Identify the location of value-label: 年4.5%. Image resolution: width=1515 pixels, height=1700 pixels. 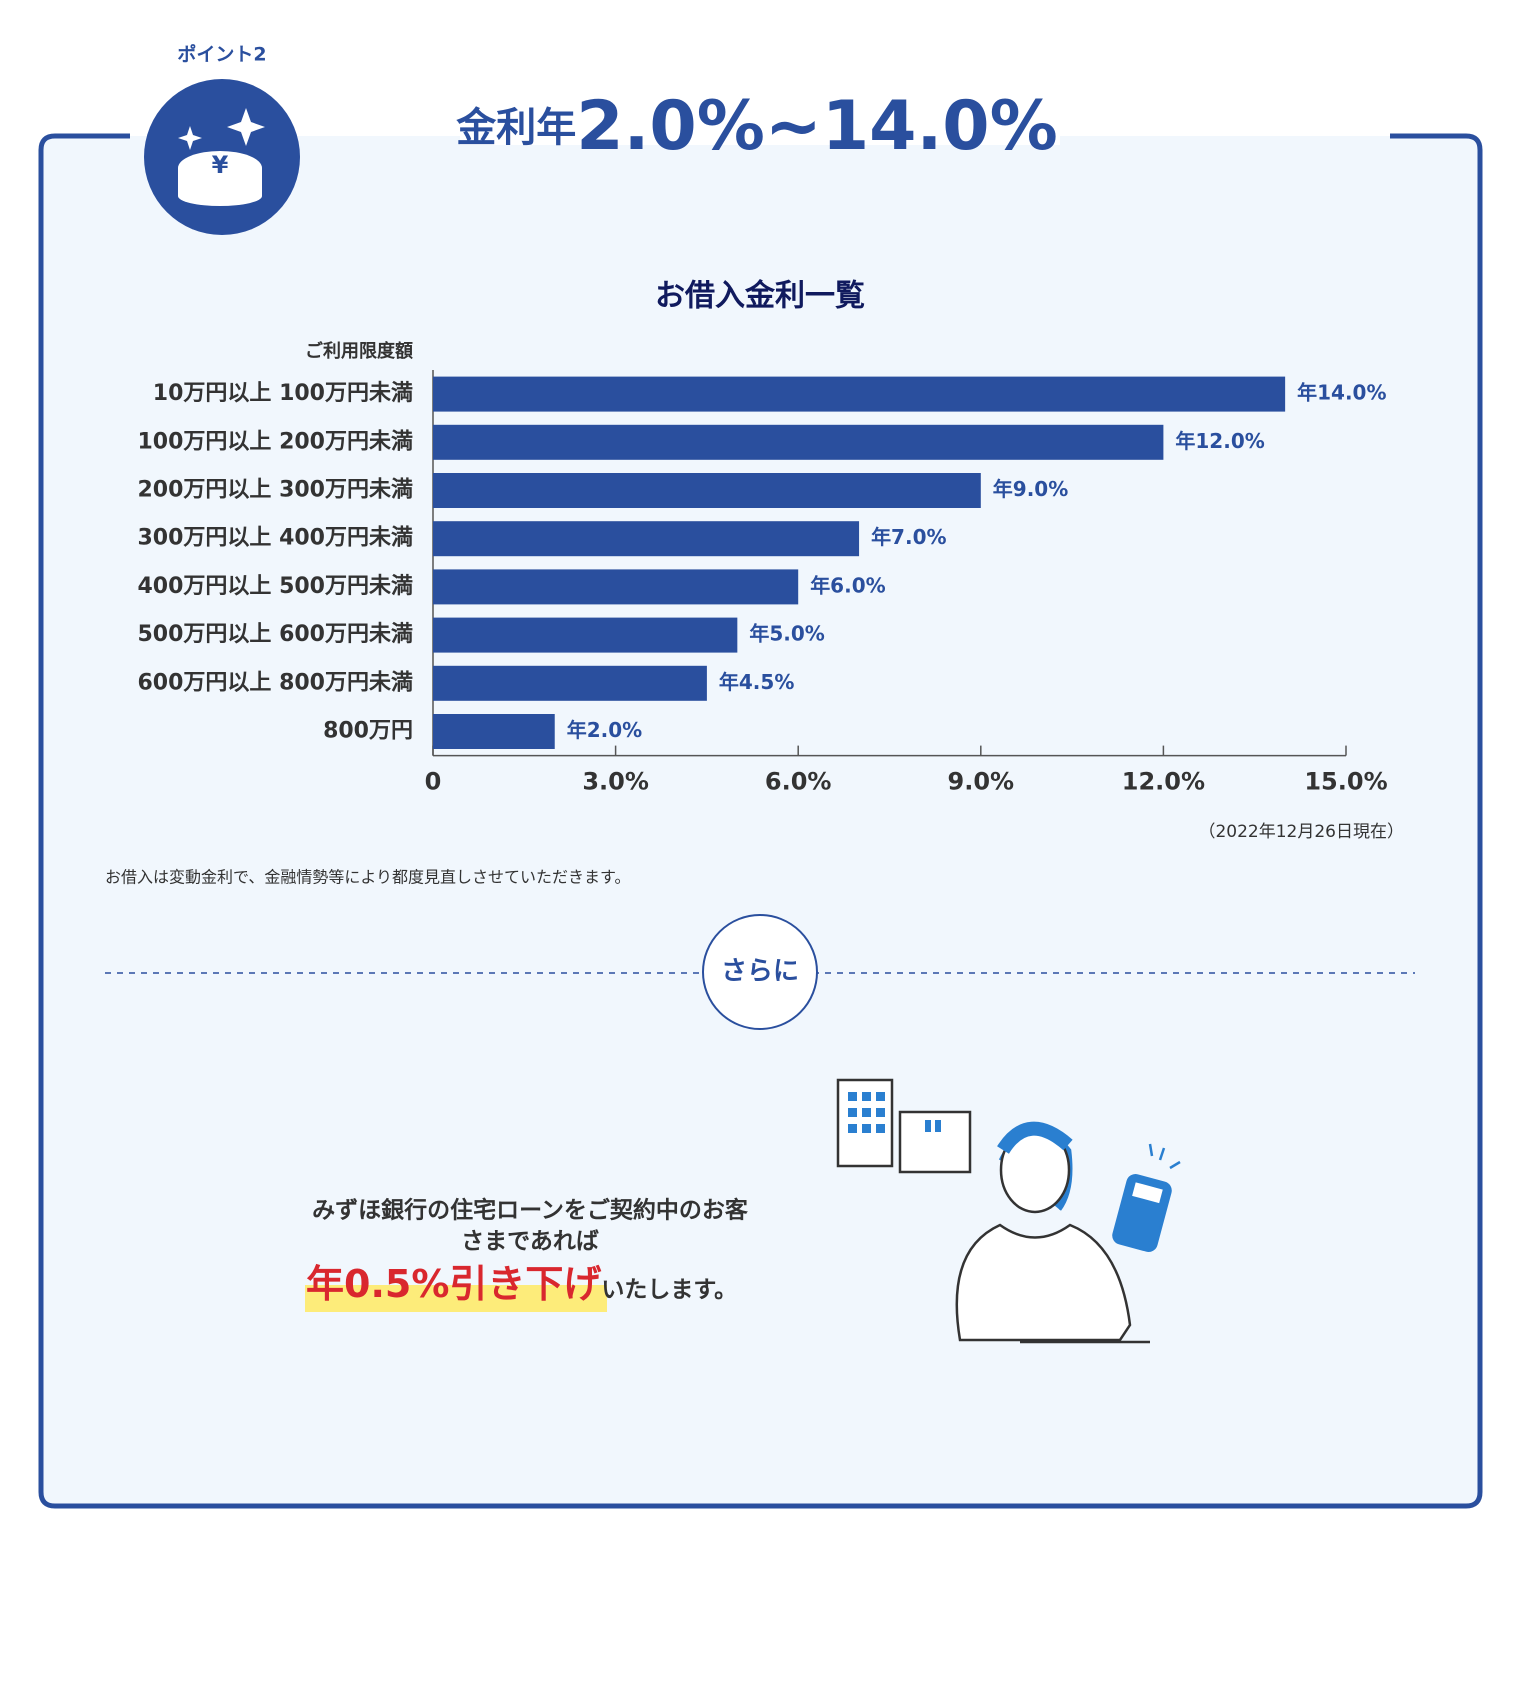
(756, 682).